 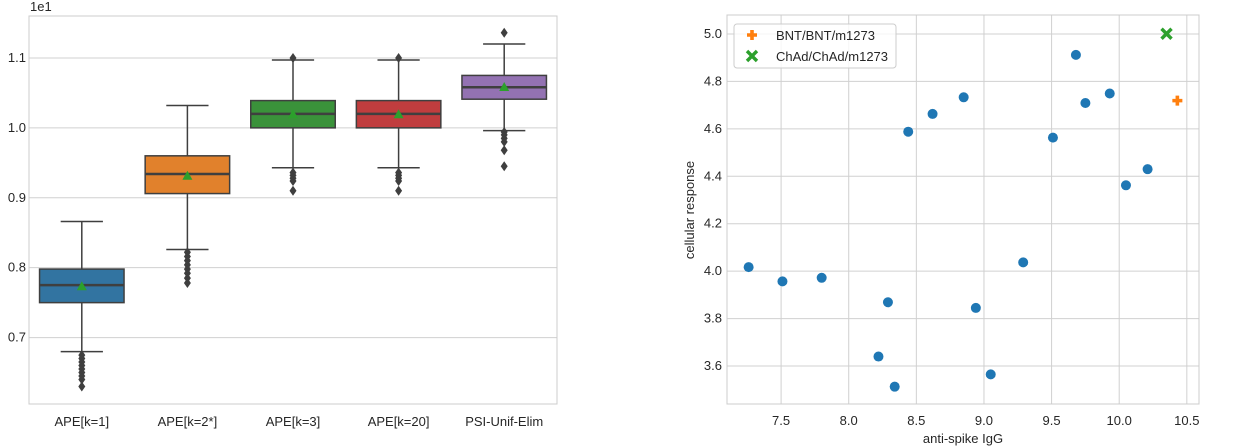 I want to click on x-tick-label: APE[k=20], so click(x=399, y=421).